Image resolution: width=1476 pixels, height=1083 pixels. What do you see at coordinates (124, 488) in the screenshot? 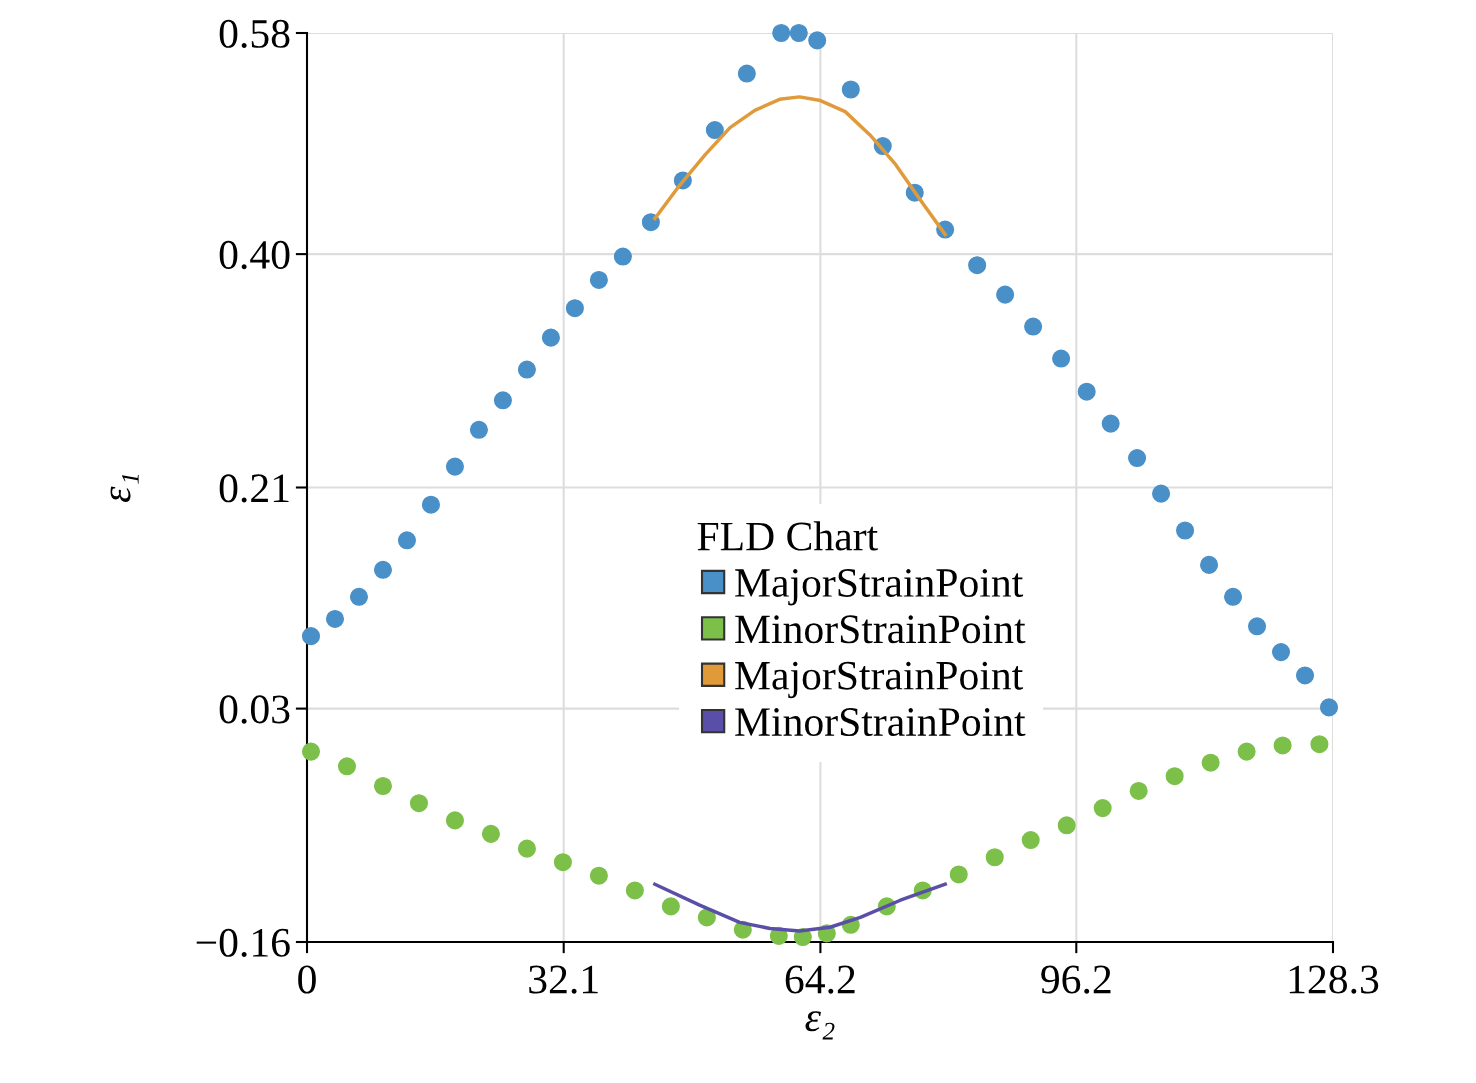
I see `y-axis-title: ε₁` at bounding box center [124, 488].